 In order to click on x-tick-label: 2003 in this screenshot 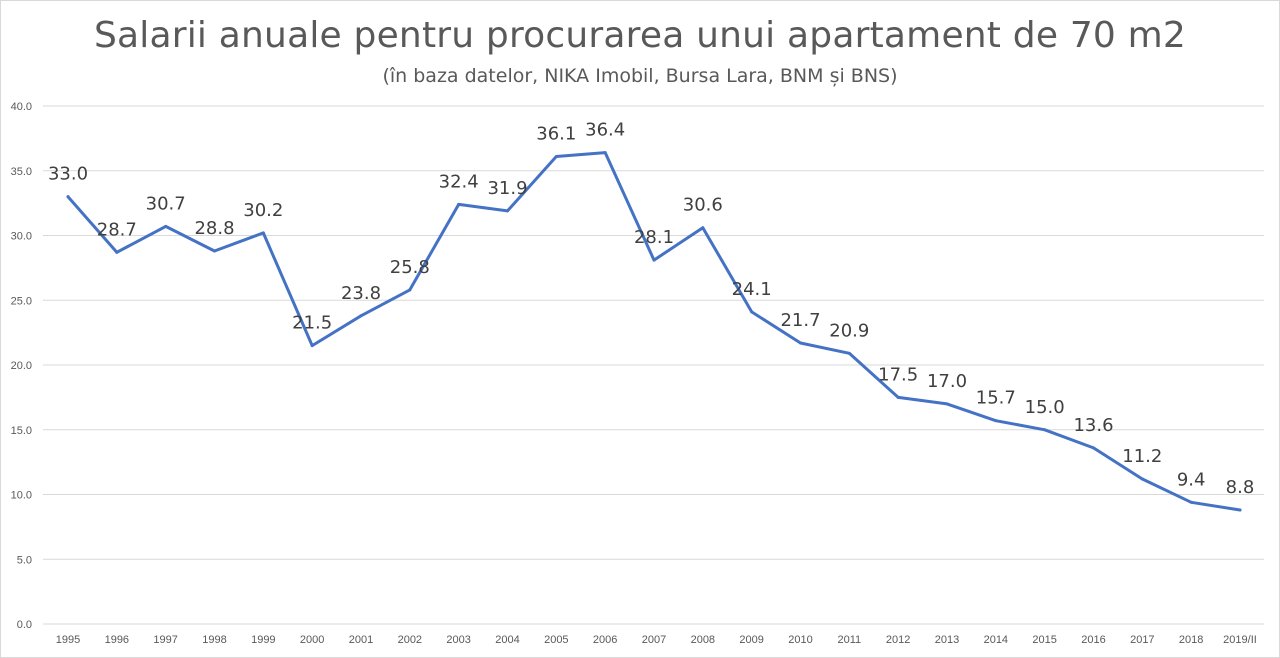, I will do `click(458, 640)`.